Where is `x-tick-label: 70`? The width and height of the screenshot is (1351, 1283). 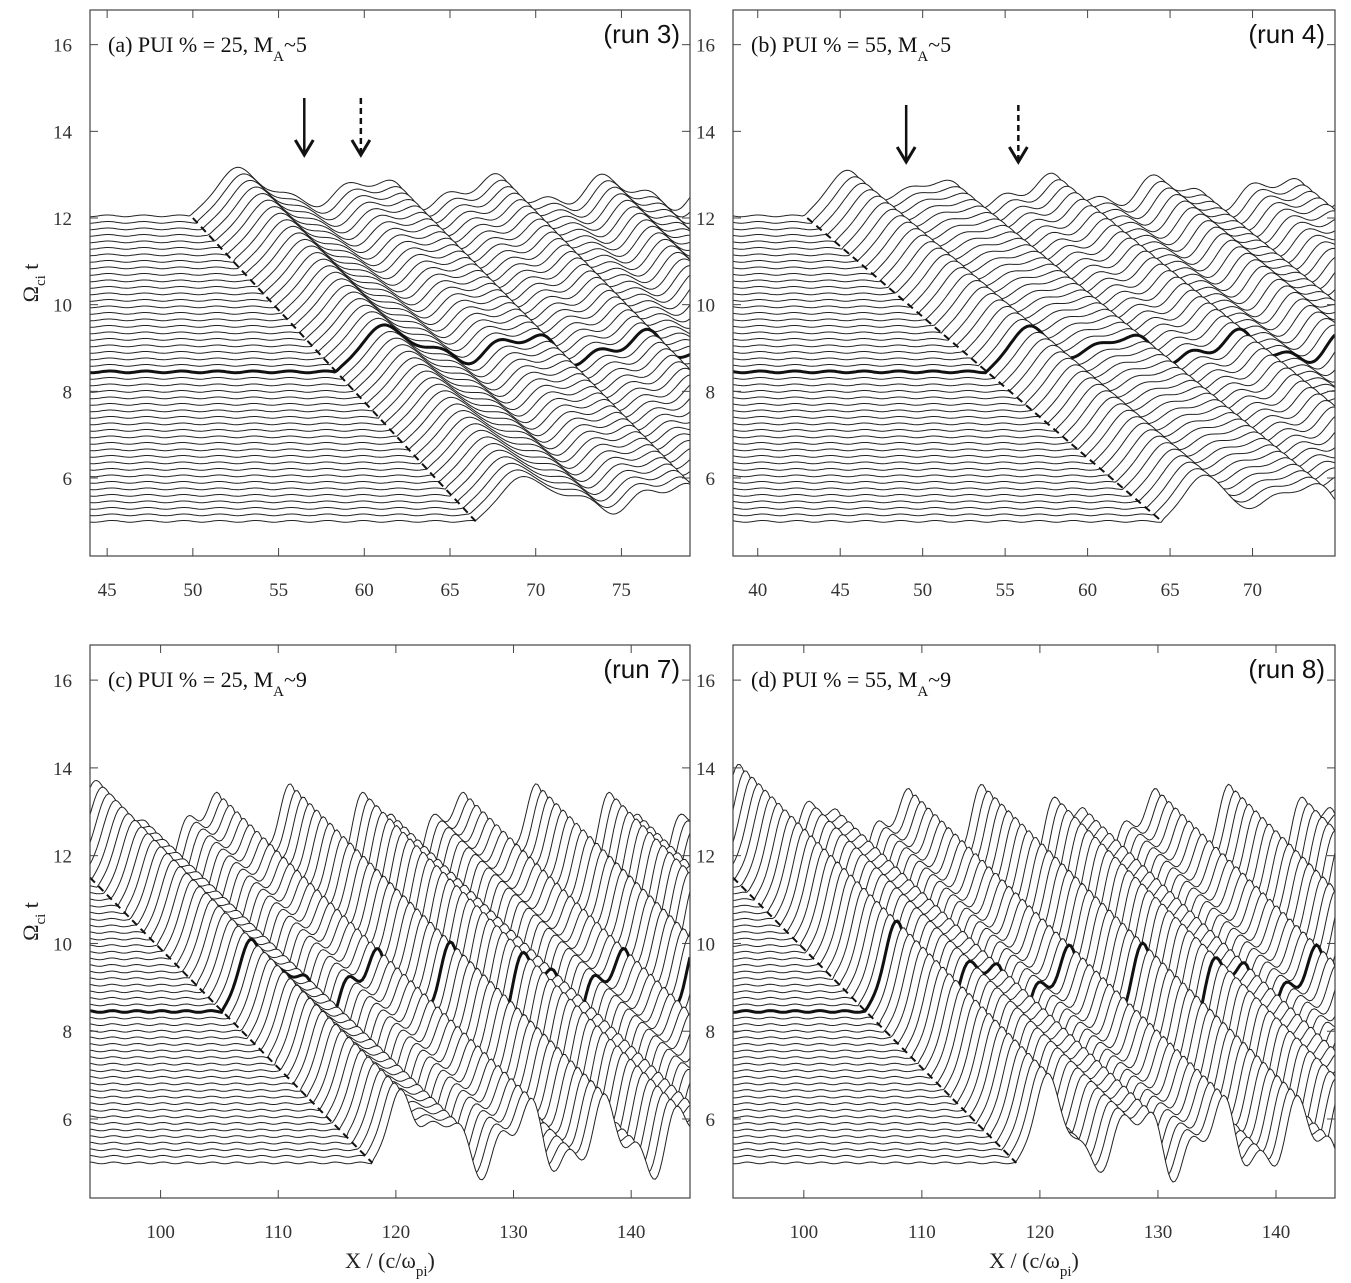
x-tick-label: 70 is located at coordinates (1252, 590).